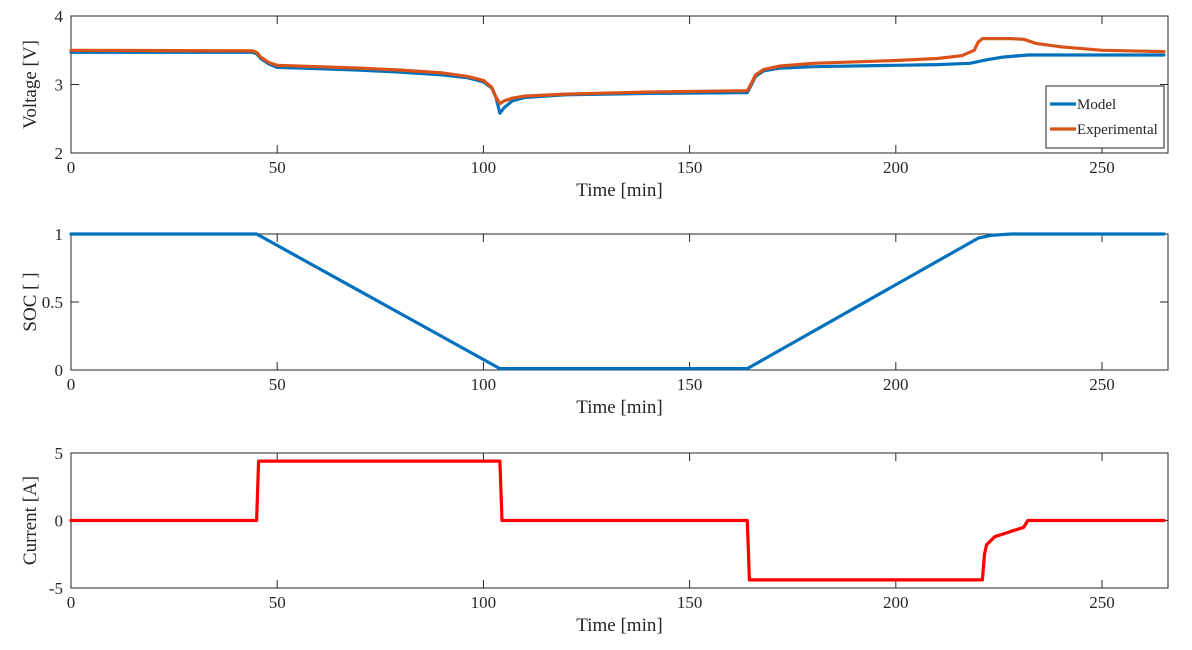 Image resolution: width=1192 pixels, height=650 pixels. I want to click on voltage-ytick-label: 3, so click(59, 85).